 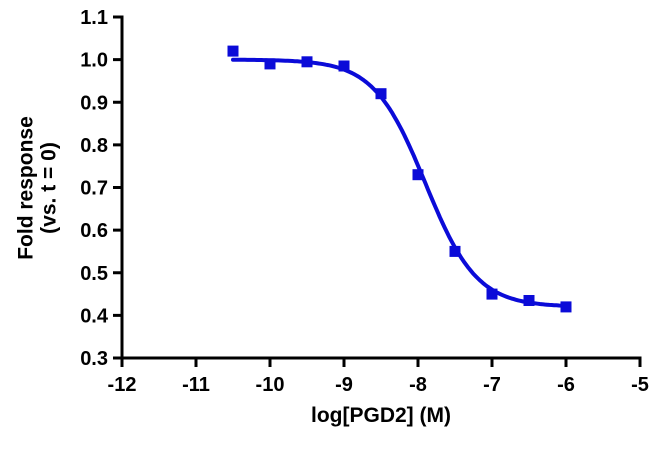 I want to click on y-tick-label: 0.8, so click(x=94, y=146).